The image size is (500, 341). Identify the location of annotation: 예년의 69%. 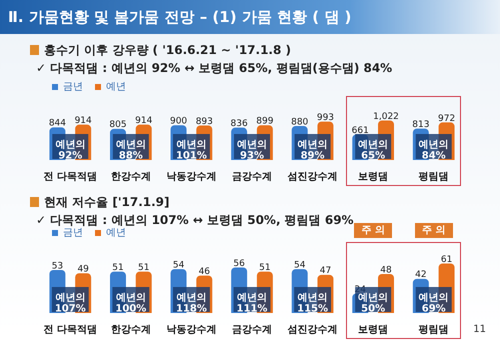
(433, 303).